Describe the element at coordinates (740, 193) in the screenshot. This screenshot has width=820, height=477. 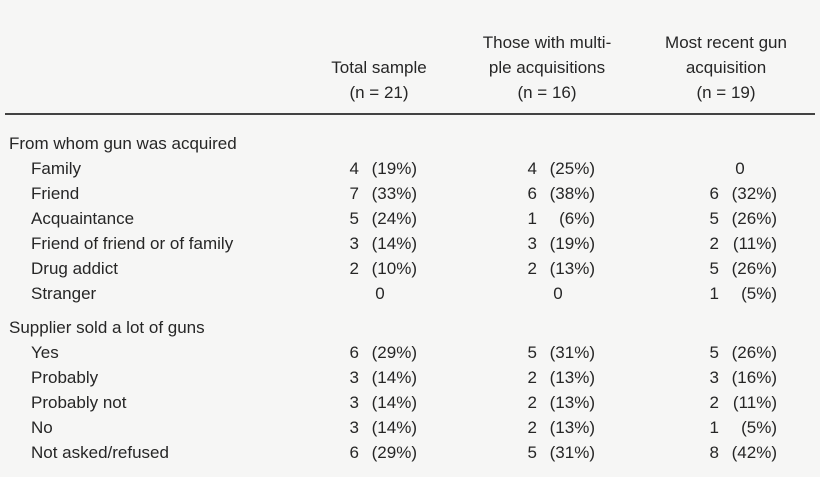
I see `value-cell: 6 (32%)` at that location.